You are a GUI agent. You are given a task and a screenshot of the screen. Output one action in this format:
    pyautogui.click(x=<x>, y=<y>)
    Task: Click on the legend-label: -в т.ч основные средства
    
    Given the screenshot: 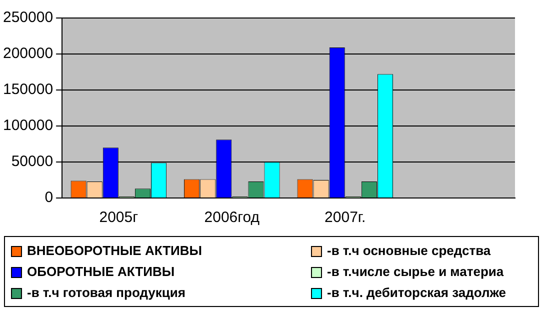 What is the action you would take?
    pyautogui.click(x=409, y=250)
    